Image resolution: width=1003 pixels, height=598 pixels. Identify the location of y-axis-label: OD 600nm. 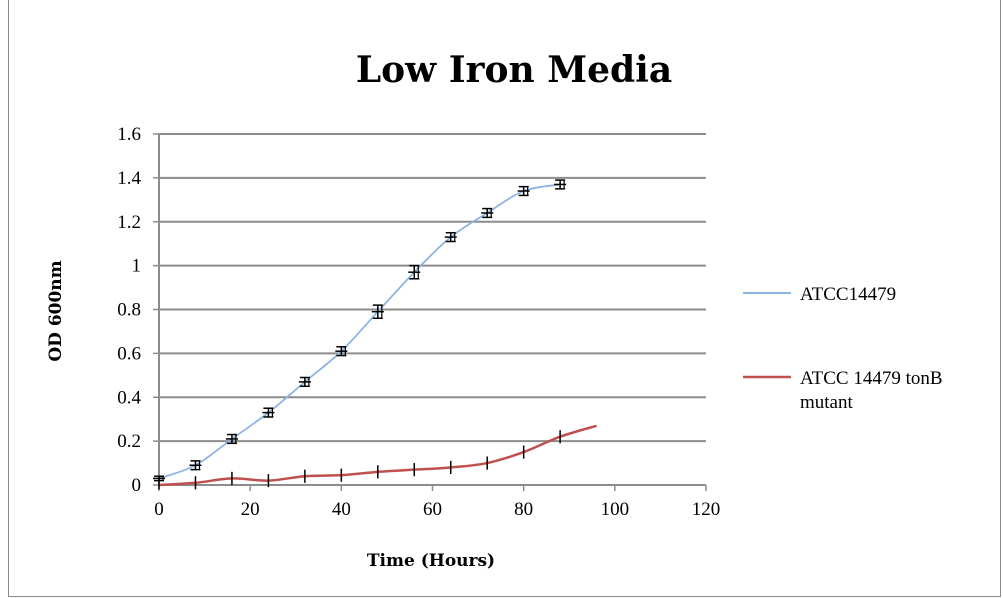
(56, 310).